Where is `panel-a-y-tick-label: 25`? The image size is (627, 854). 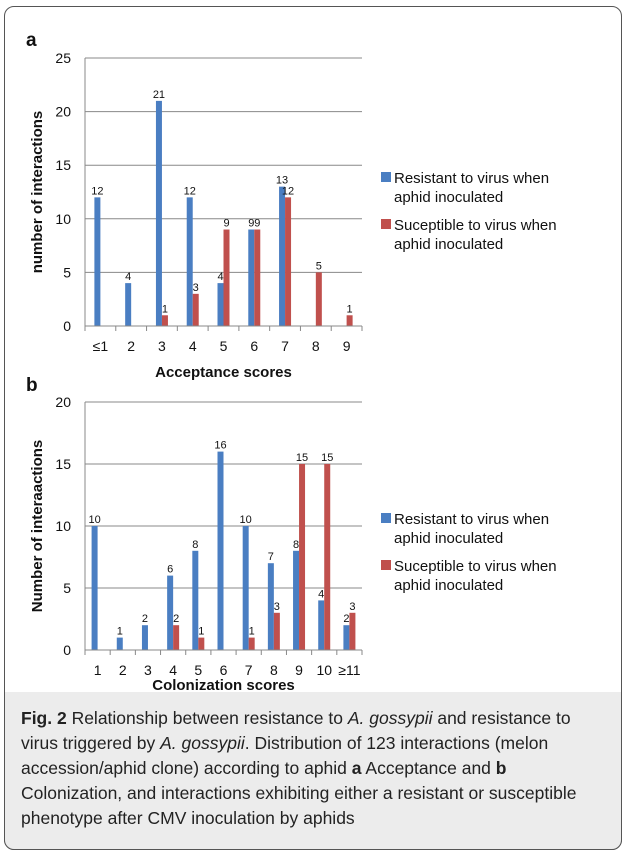
panel-a-y-tick-label: 25 is located at coordinates (63, 58).